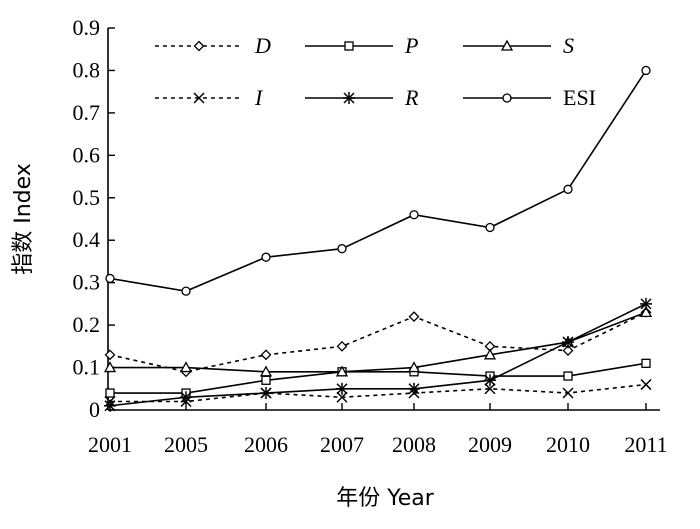 Image resolution: width=700 pixels, height=529 pixels. Describe the element at coordinates (262, 45) in the screenshot. I see `legend-label: D` at that location.